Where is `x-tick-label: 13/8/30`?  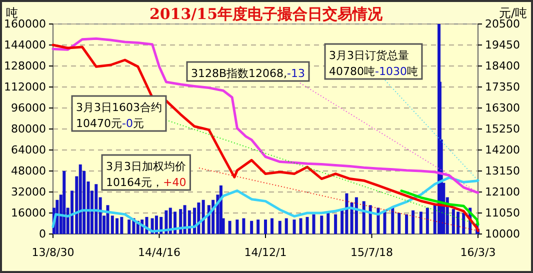 x-tick-label: 13/8/30 is located at coordinates (53, 252).